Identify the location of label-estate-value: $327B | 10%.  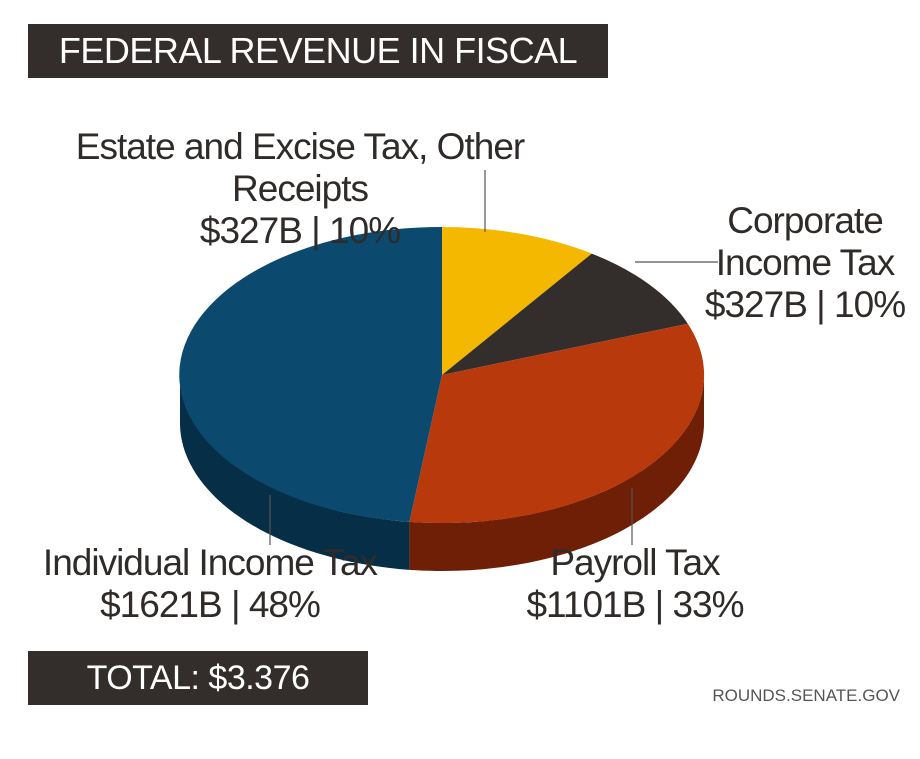
(300, 230).